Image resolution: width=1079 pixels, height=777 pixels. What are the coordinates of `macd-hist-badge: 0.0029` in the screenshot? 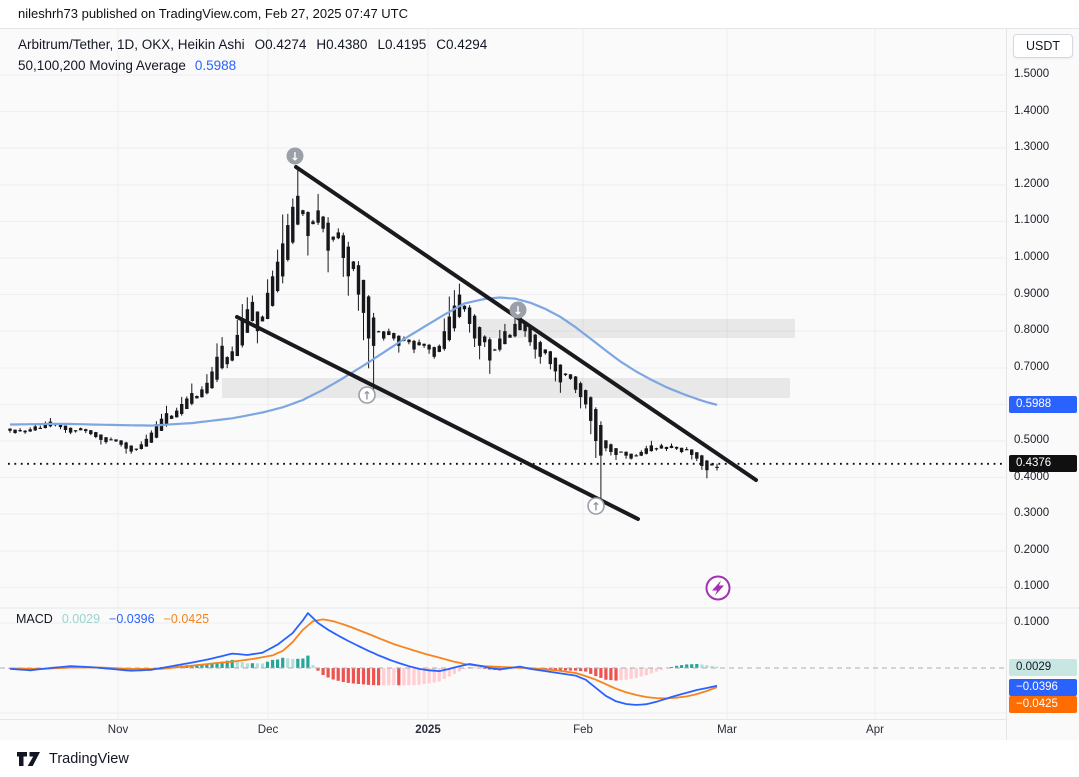 It's located at (1043, 667).